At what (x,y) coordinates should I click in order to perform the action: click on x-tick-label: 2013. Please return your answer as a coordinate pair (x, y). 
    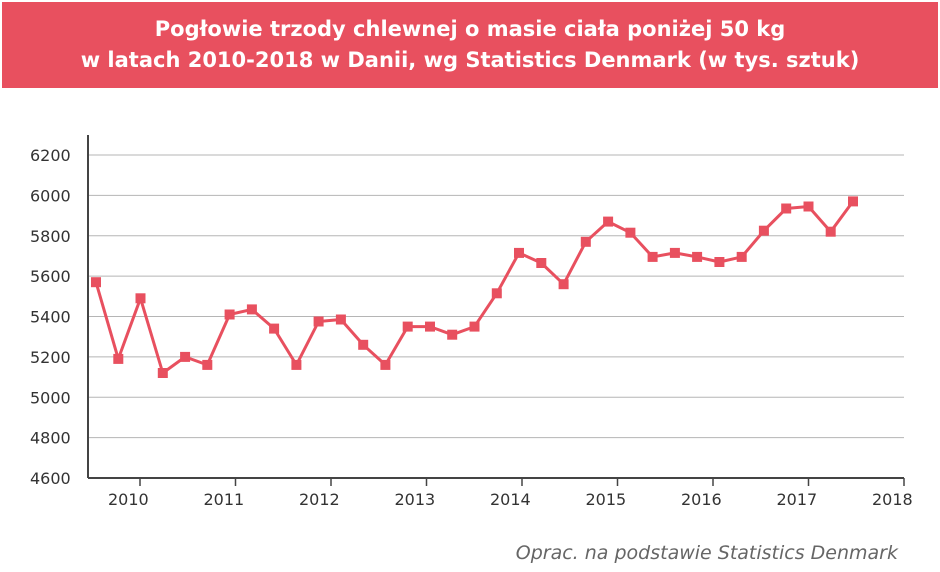
    Looking at the image, I should click on (415, 499).